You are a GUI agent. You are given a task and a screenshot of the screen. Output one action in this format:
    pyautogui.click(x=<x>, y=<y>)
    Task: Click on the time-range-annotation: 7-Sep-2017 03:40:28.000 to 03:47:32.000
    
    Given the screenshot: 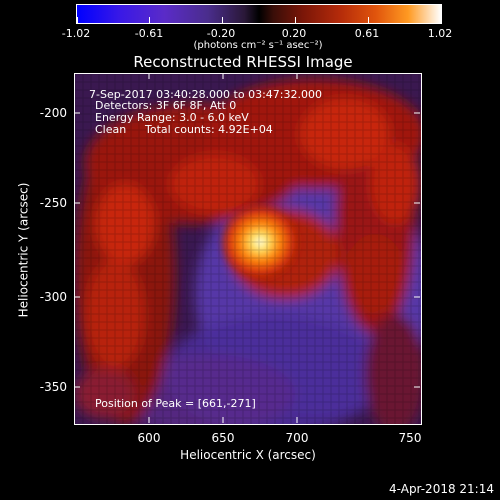 What is the action you would take?
    pyautogui.click(x=205, y=94)
    